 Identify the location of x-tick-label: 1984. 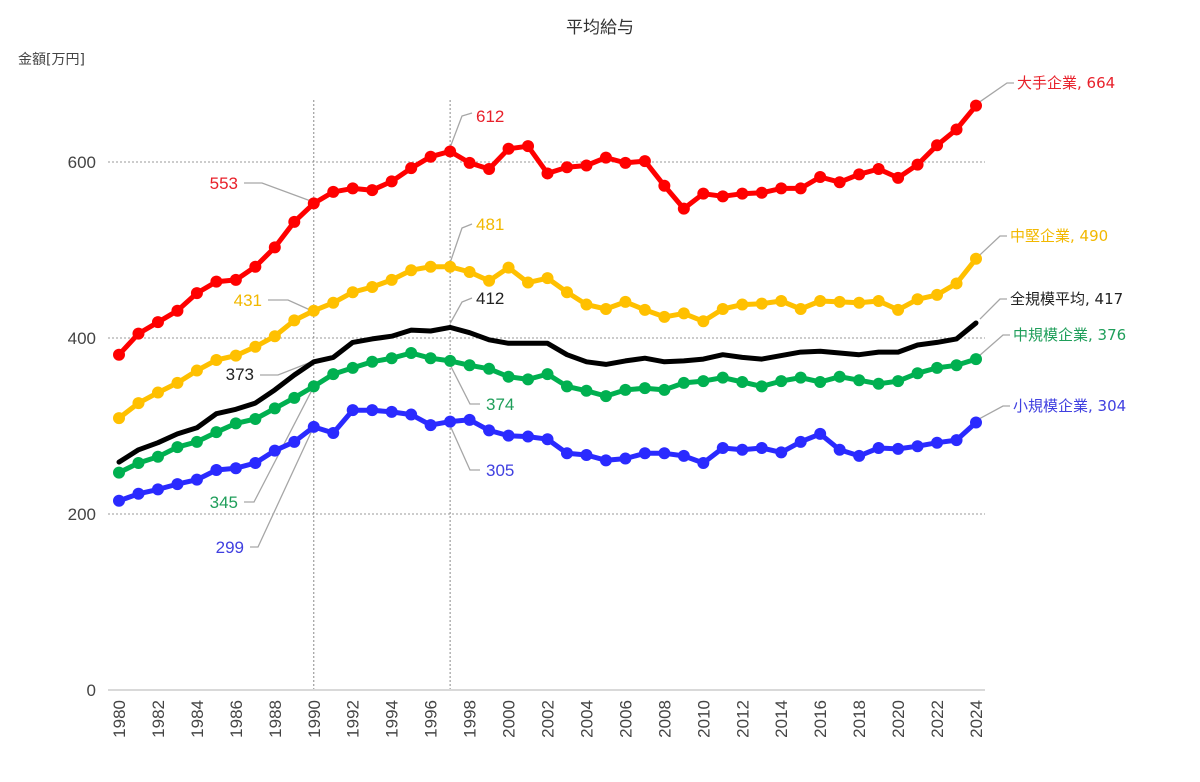
(197, 719).